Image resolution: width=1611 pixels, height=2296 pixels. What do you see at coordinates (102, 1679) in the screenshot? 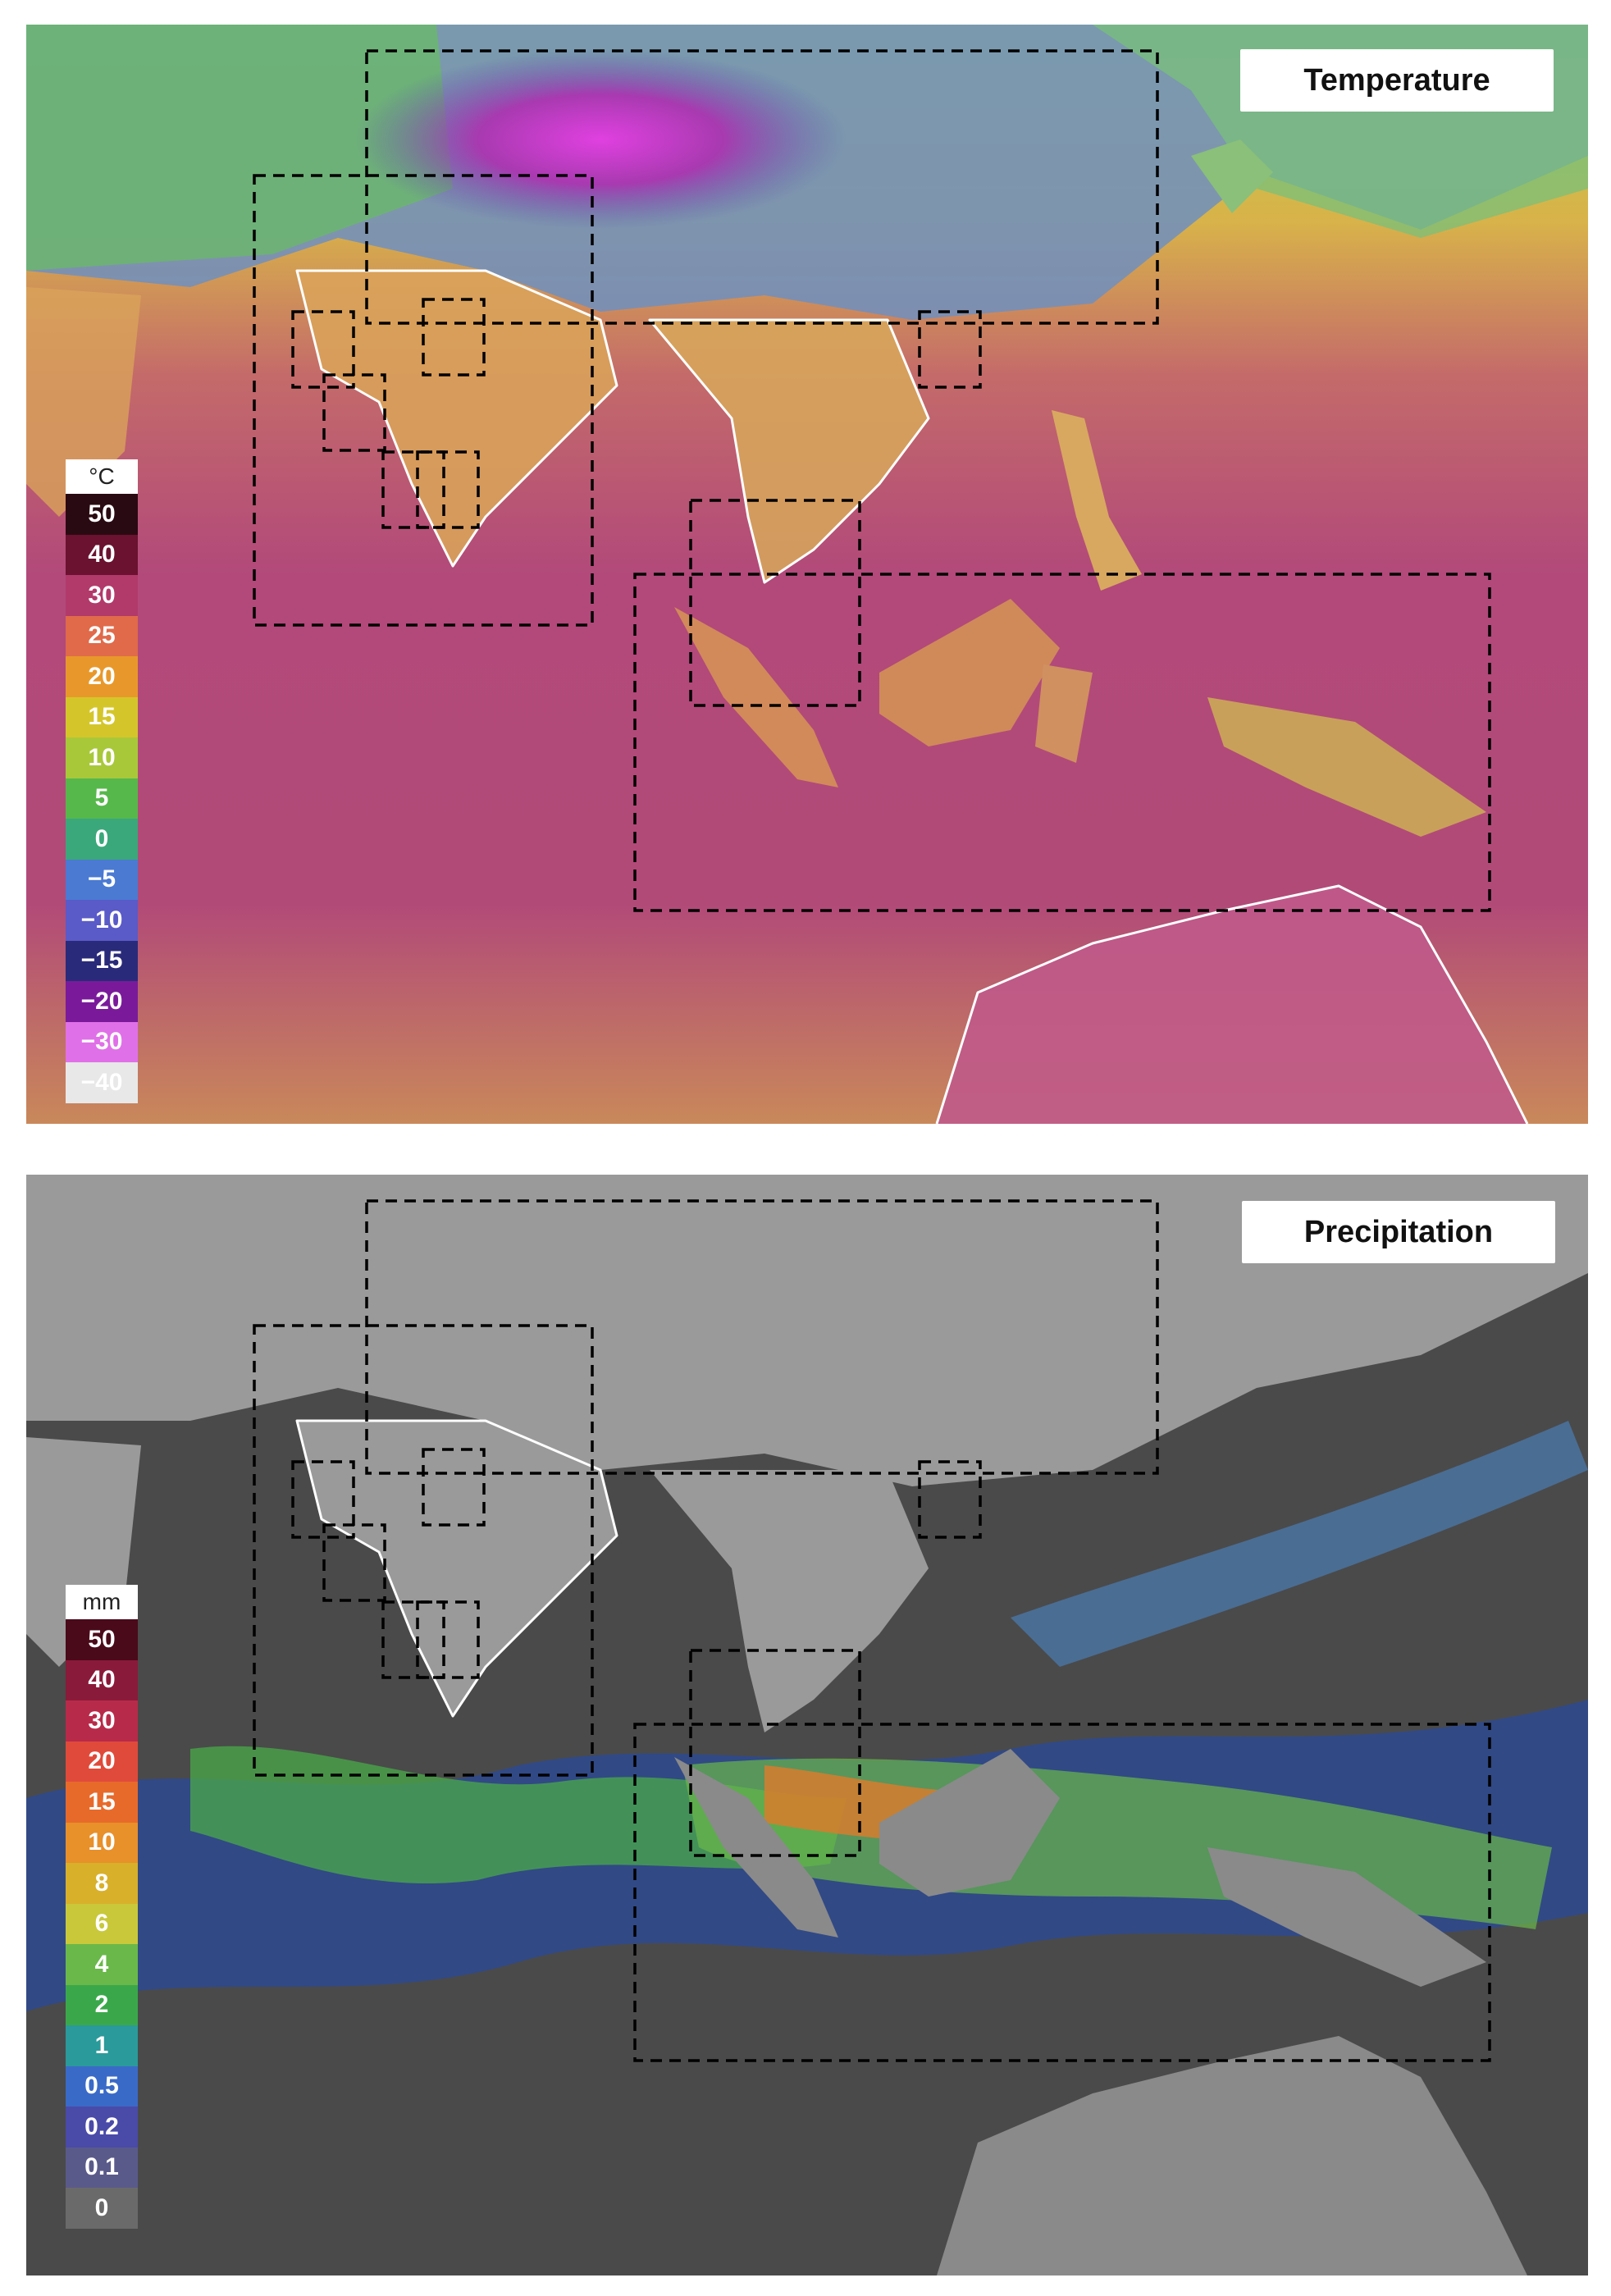
I see `precipitation-legend-entry: 40` at bounding box center [102, 1679].